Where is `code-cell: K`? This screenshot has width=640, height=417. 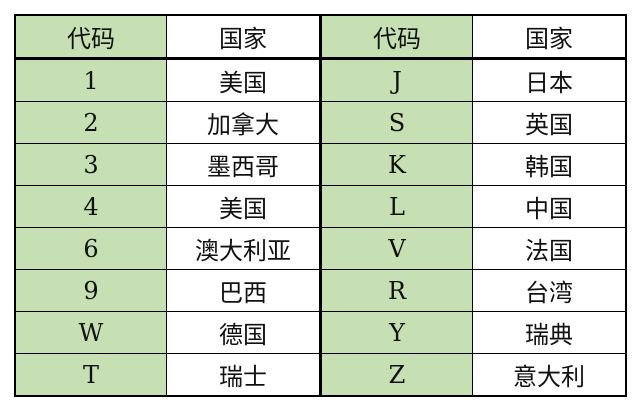 code-cell: K is located at coordinates (396, 164).